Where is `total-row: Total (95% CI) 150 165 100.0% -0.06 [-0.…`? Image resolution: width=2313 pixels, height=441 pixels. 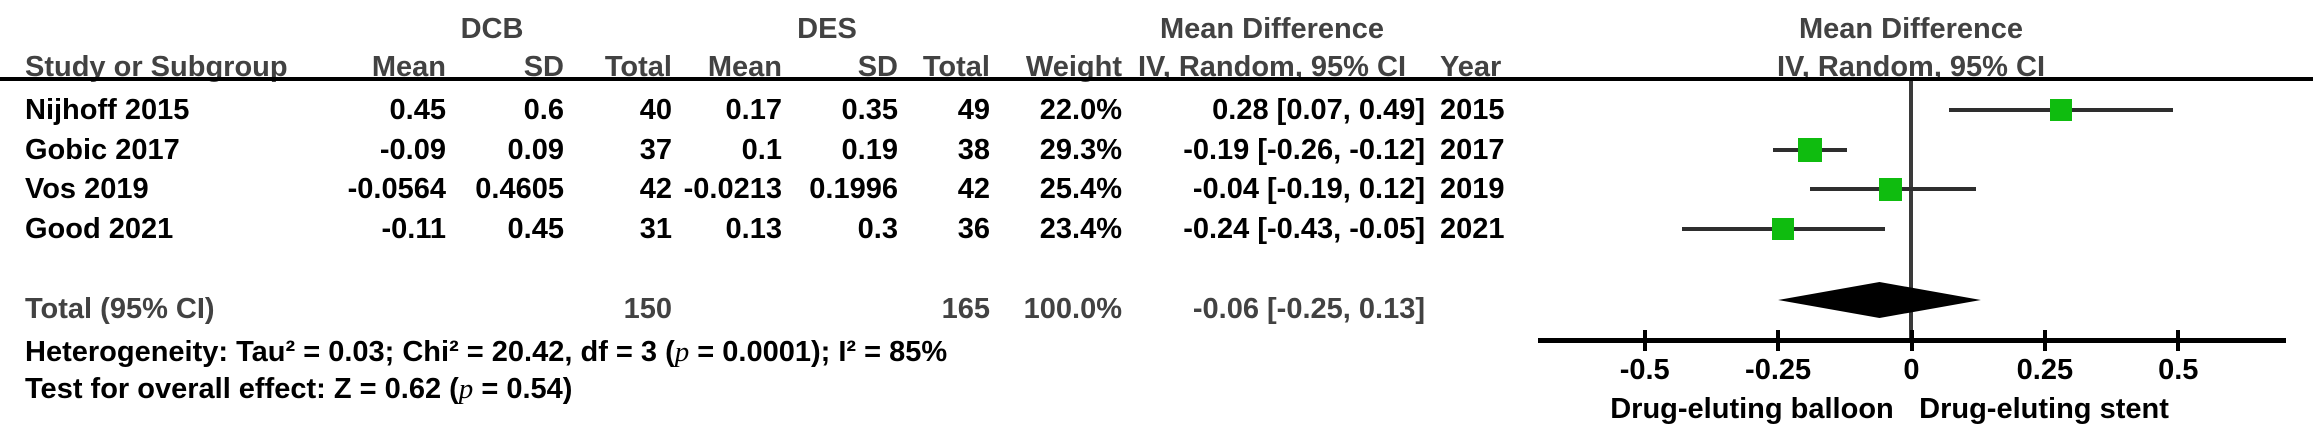 total-row: Total (95% CI) 150 165 100.0% -0.06 [-0.… is located at coordinates (1156, 309).